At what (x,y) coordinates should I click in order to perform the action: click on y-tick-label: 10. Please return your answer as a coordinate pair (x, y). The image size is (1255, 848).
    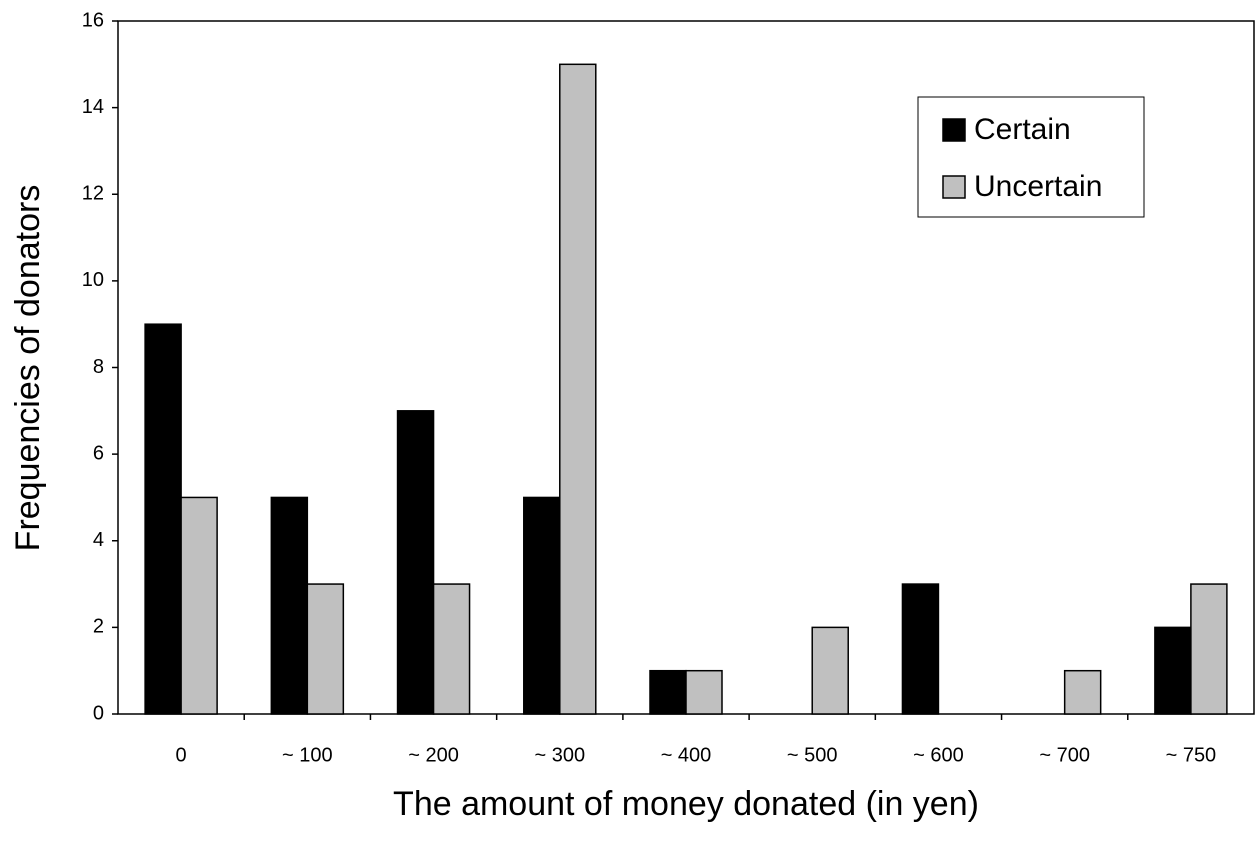
    Looking at the image, I should click on (93, 280).